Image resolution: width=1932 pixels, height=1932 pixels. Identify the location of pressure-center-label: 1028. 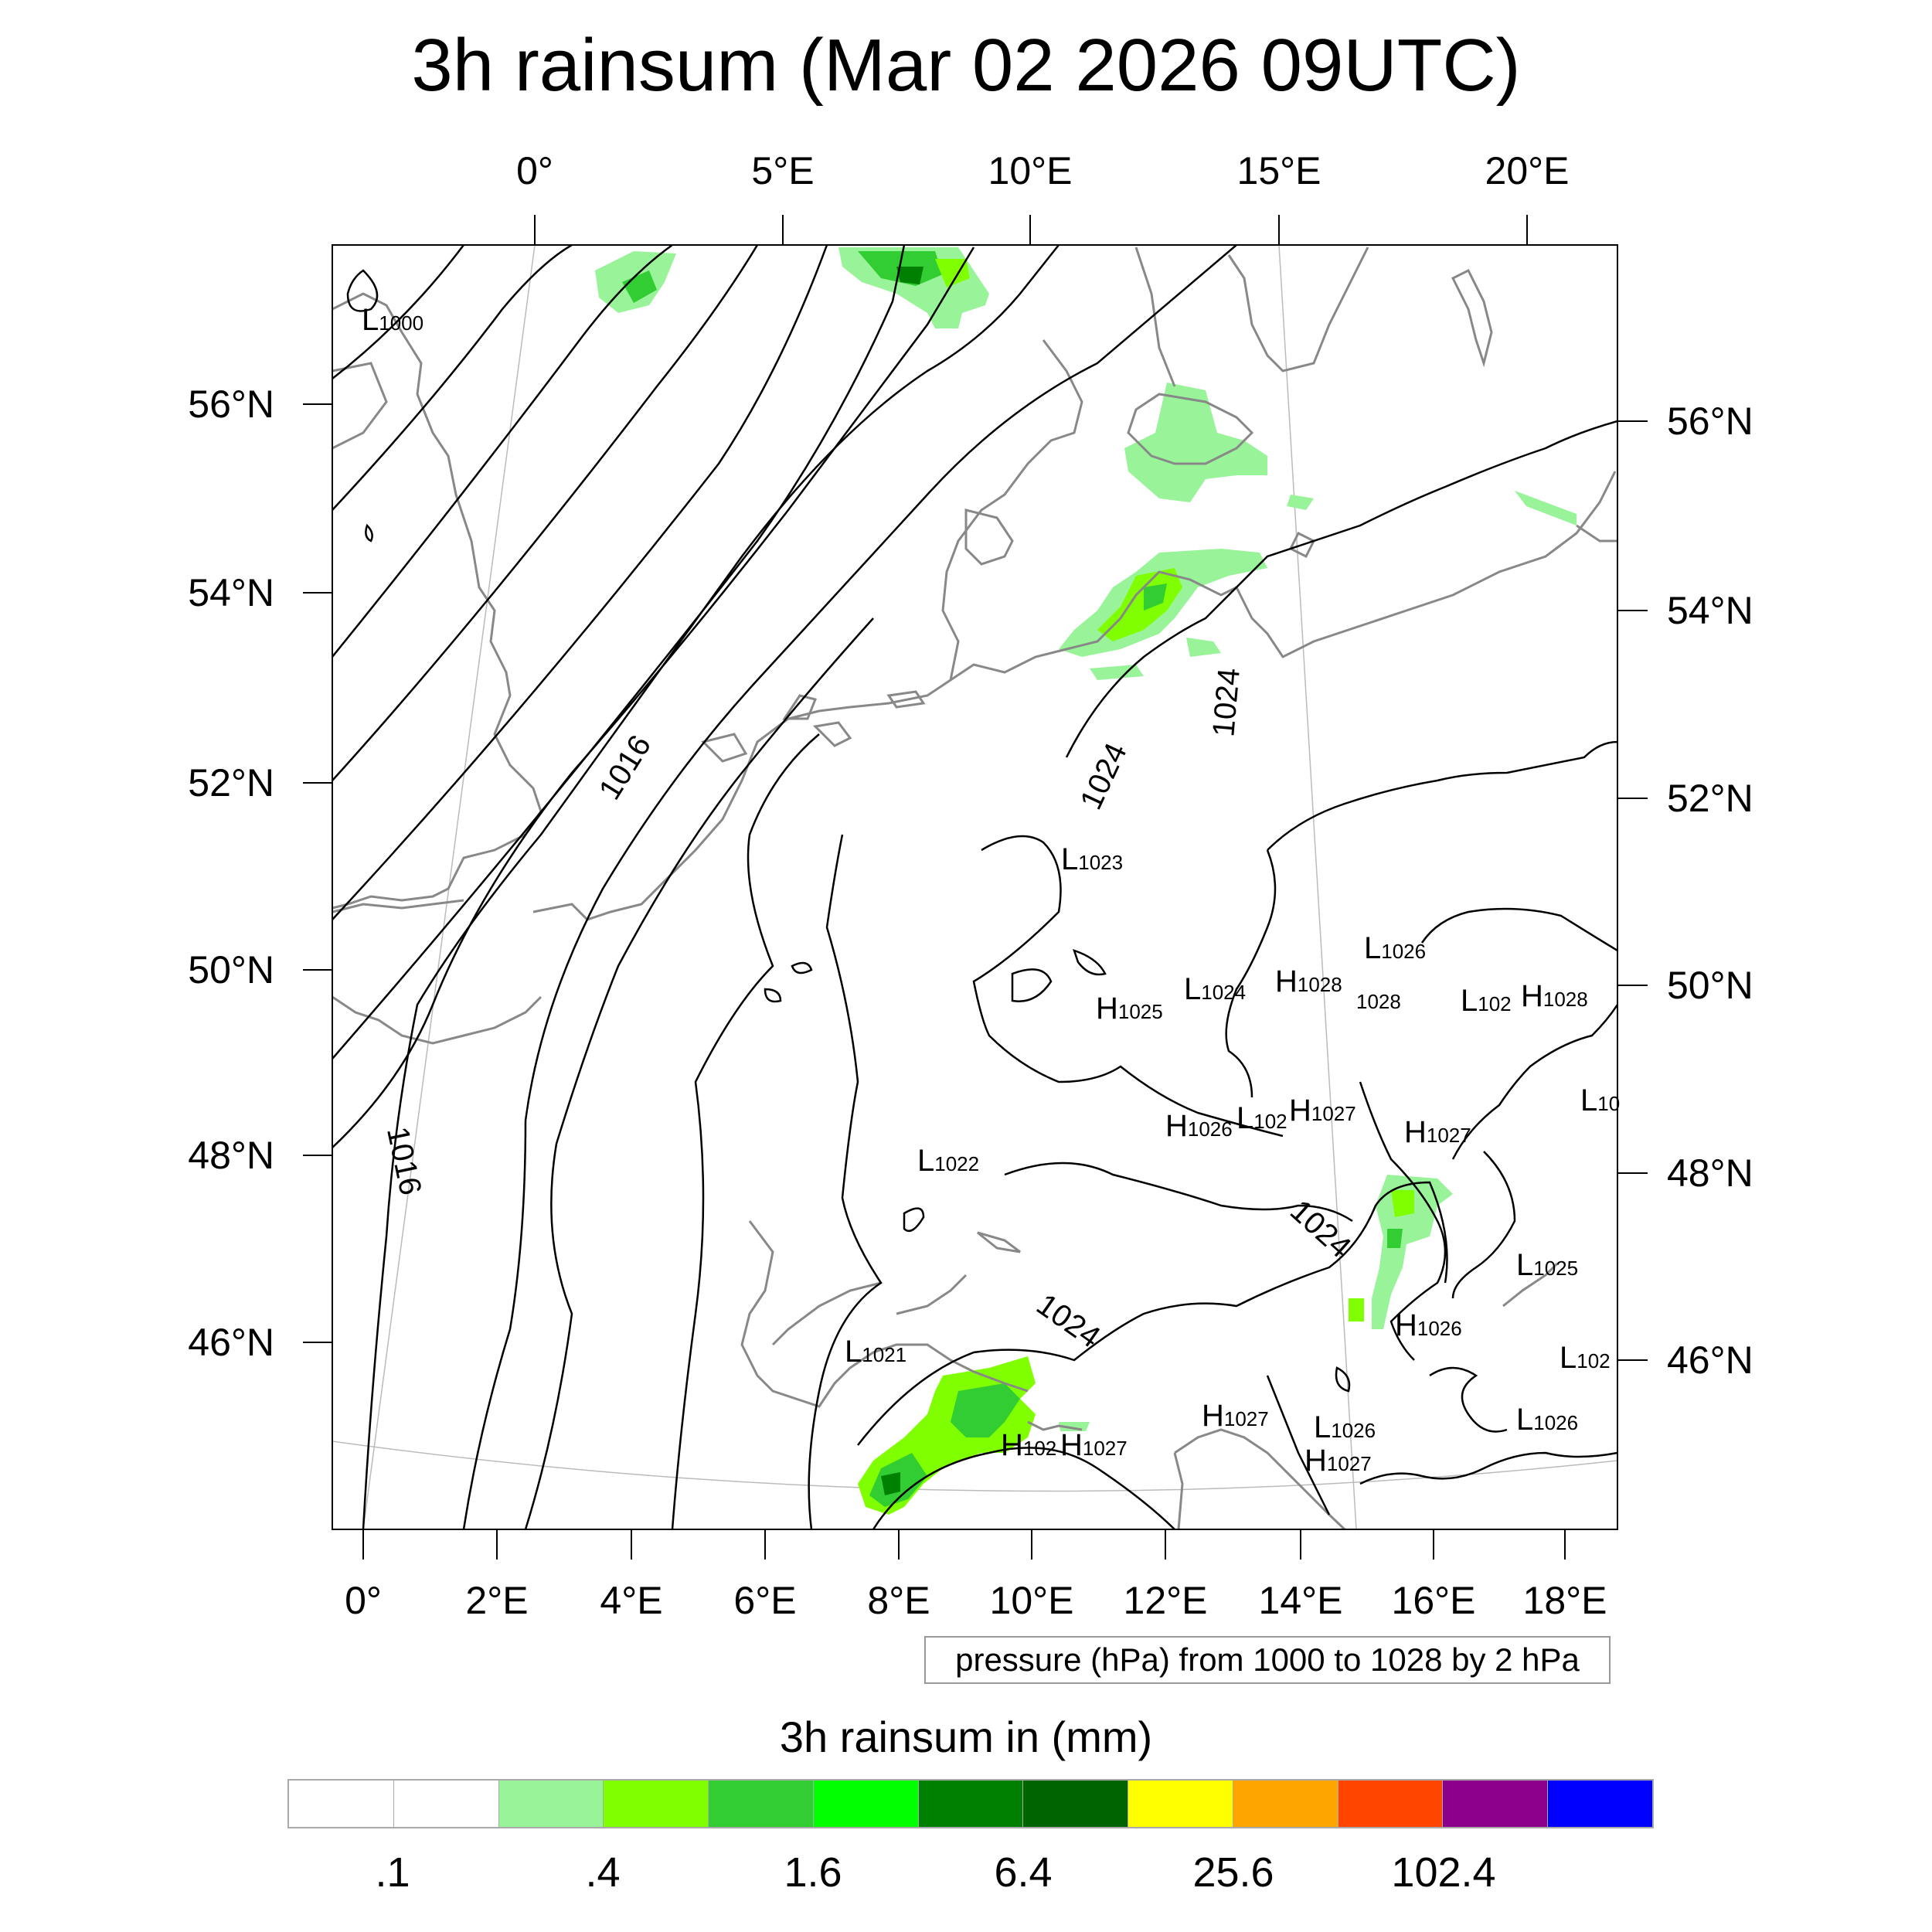
(1378, 1001).